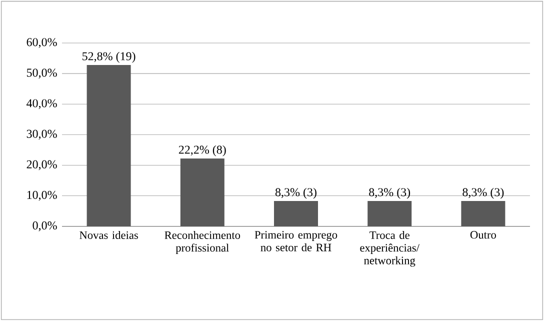  Describe the element at coordinates (41, 104) in the screenshot. I see `y-tick-label: 40,0%` at that location.